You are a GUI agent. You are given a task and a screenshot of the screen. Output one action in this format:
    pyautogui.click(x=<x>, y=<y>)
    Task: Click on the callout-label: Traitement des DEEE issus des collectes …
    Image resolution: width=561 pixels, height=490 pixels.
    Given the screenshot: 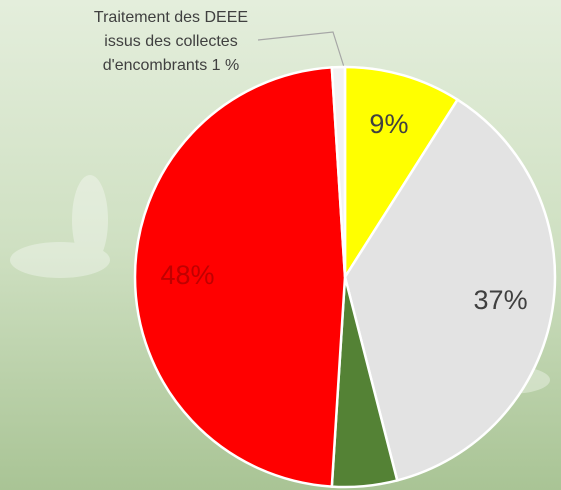 What is the action you would take?
    pyautogui.click(x=171, y=41)
    